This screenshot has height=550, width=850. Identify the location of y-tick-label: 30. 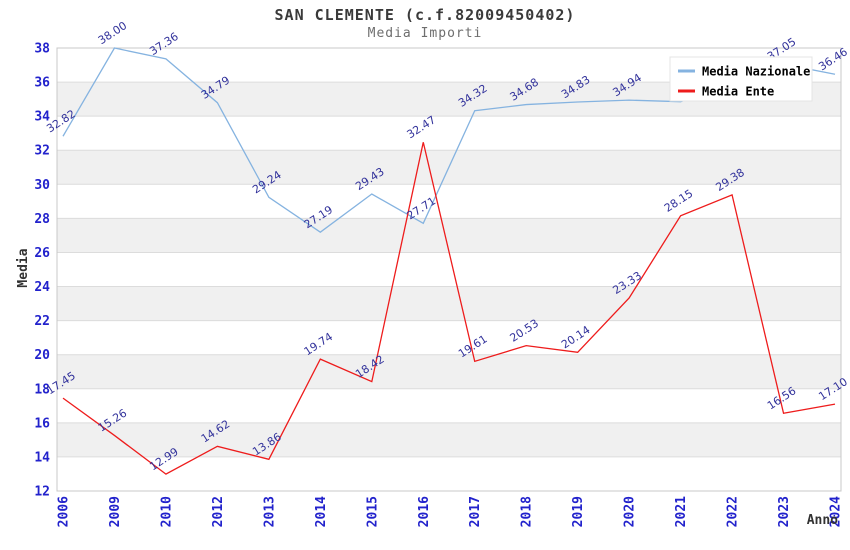
(42, 185).